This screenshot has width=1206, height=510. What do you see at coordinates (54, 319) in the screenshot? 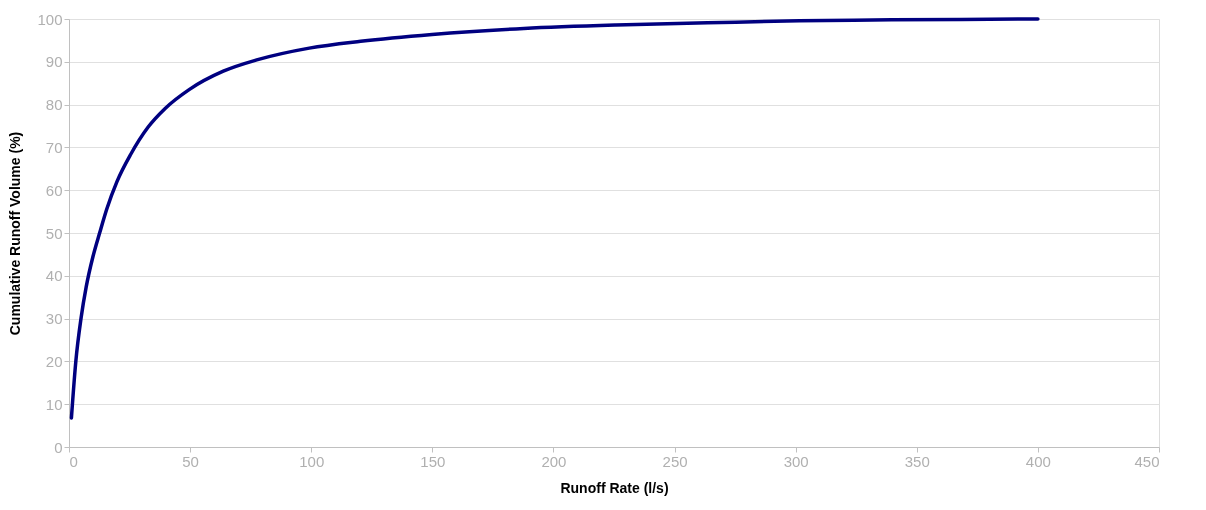
I see `y-tick-label: 30` at bounding box center [54, 319].